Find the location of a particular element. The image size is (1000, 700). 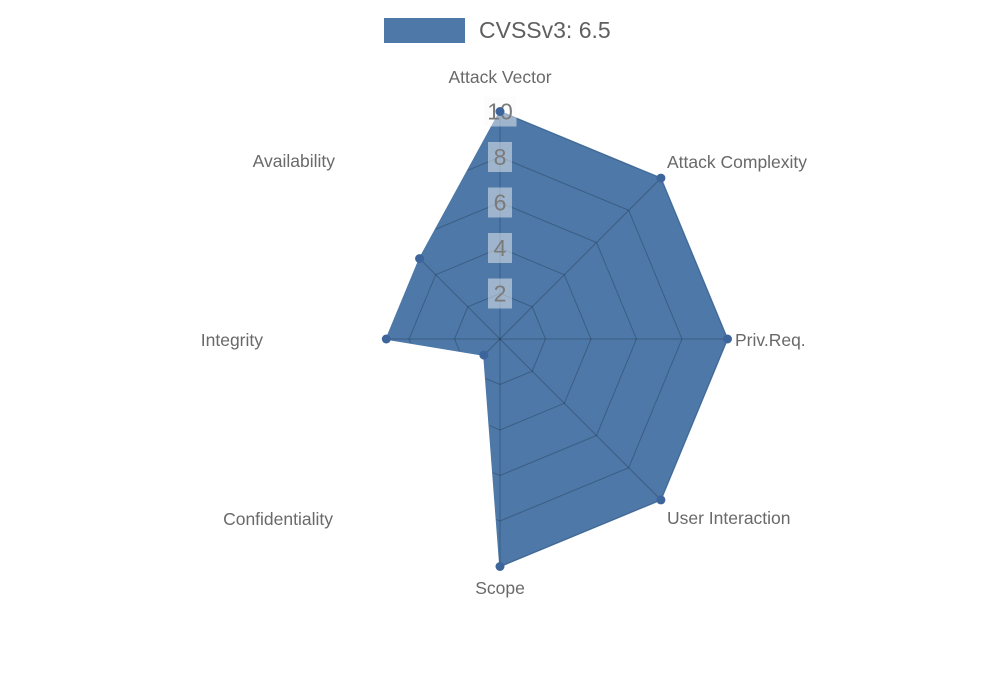

axis-label: User Interaction is located at coordinates (729, 518).